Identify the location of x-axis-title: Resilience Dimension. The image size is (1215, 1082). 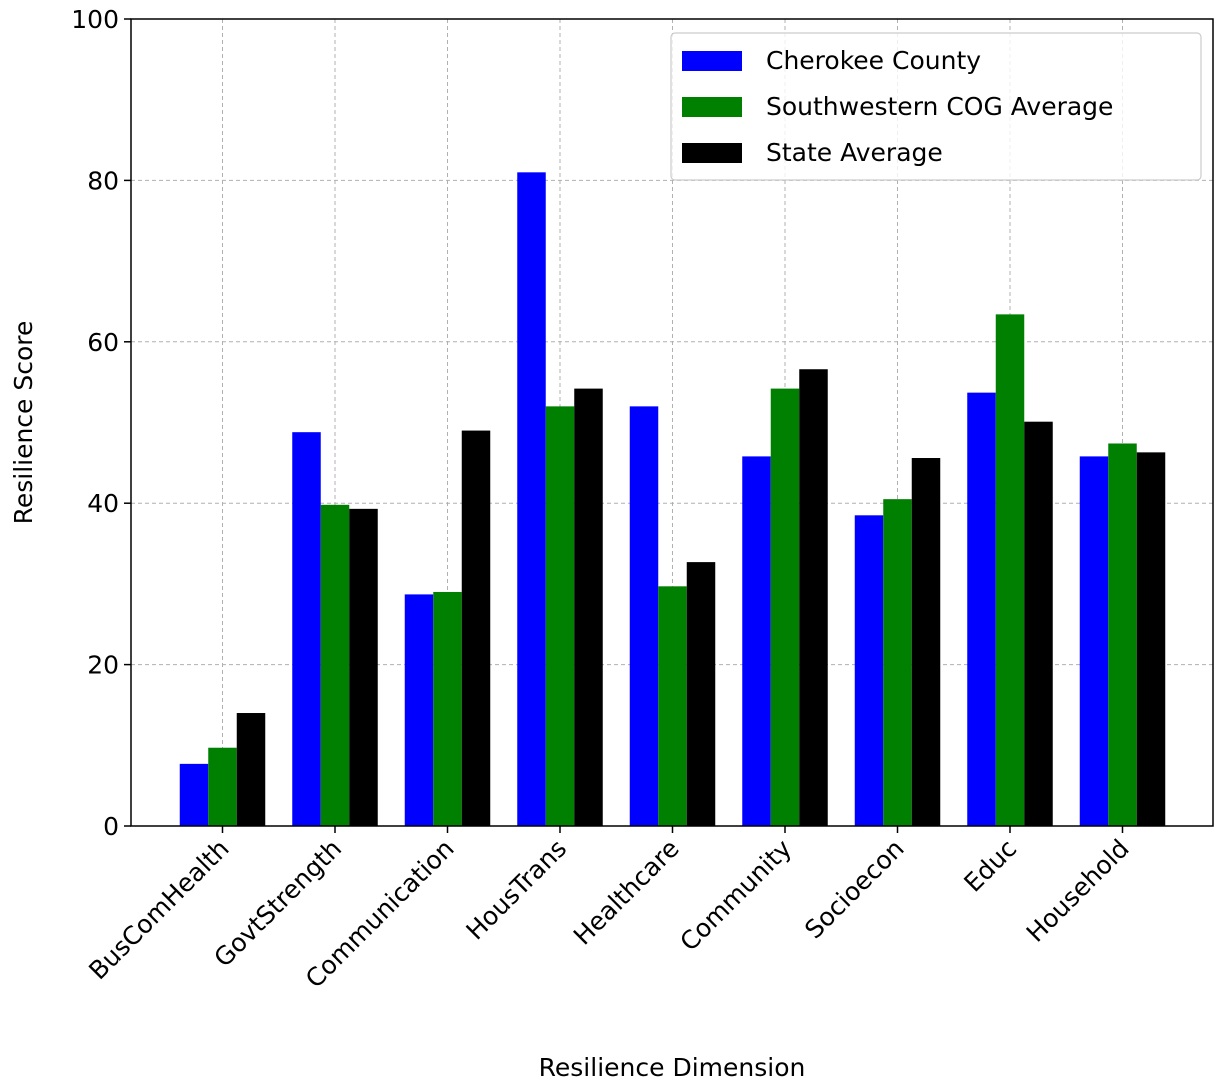
(672, 1067).